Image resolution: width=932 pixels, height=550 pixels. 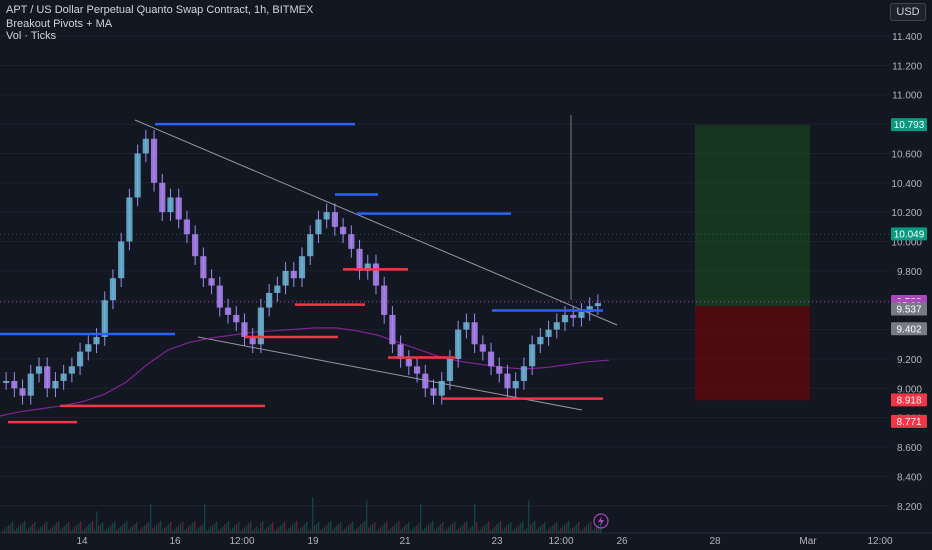 What do you see at coordinates (305, 372) in the screenshot?
I see `moving-average-line` at bounding box center [305, 372].